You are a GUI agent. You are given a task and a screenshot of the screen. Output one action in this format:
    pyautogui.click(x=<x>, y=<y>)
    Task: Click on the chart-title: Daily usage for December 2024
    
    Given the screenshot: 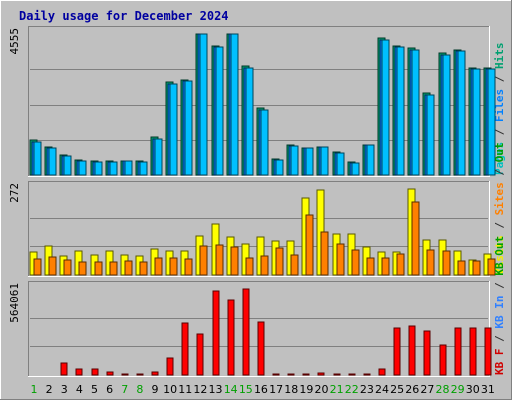 What is the action you would take?
    pyautogui.click(x=124, y=16)
    